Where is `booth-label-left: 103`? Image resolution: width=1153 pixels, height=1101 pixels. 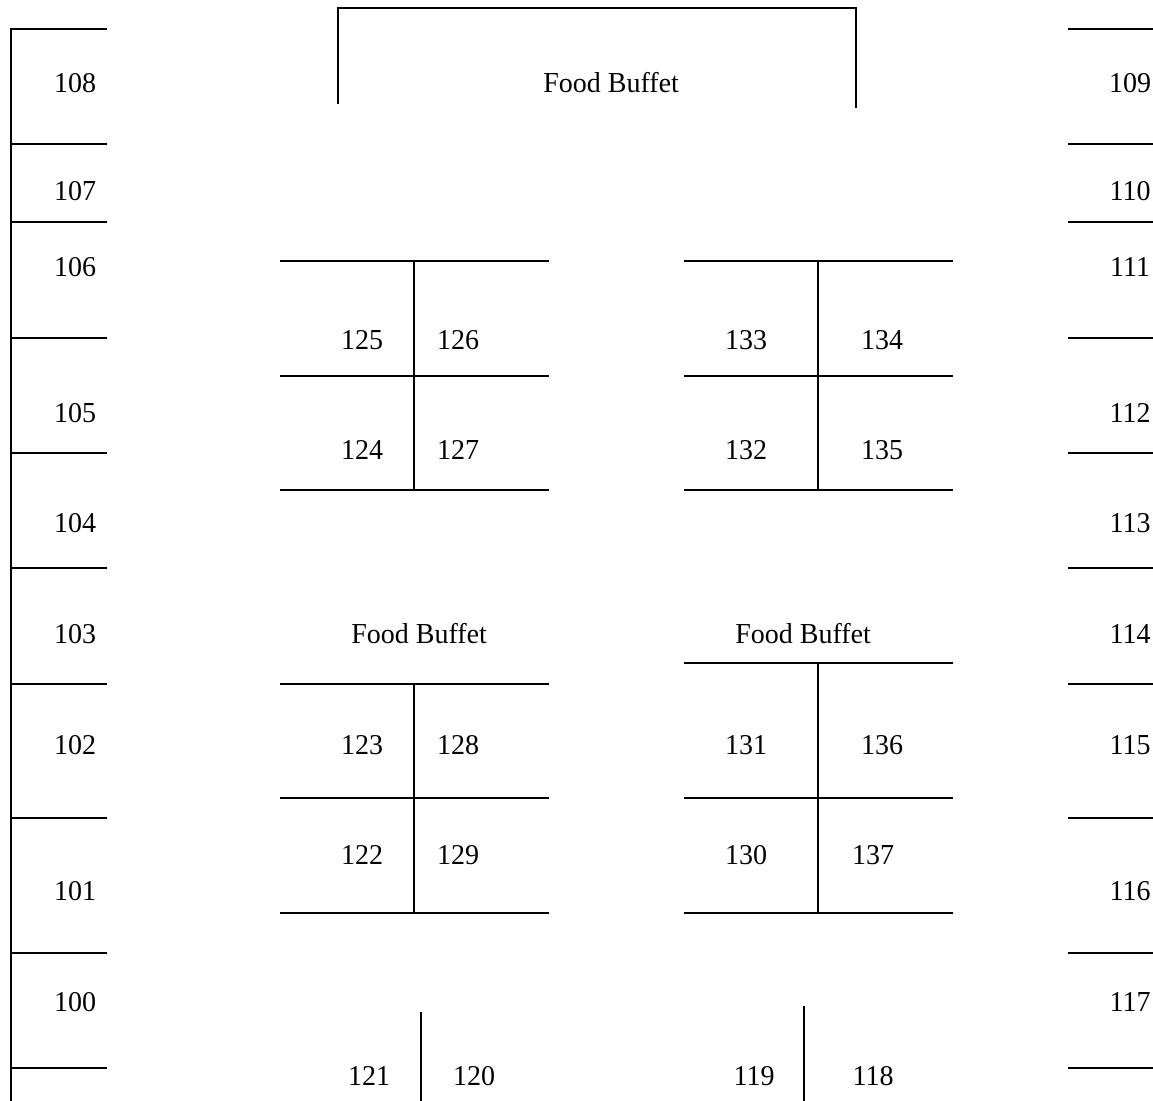 booth-label-left: 103 is located at coordinates (75, 634).